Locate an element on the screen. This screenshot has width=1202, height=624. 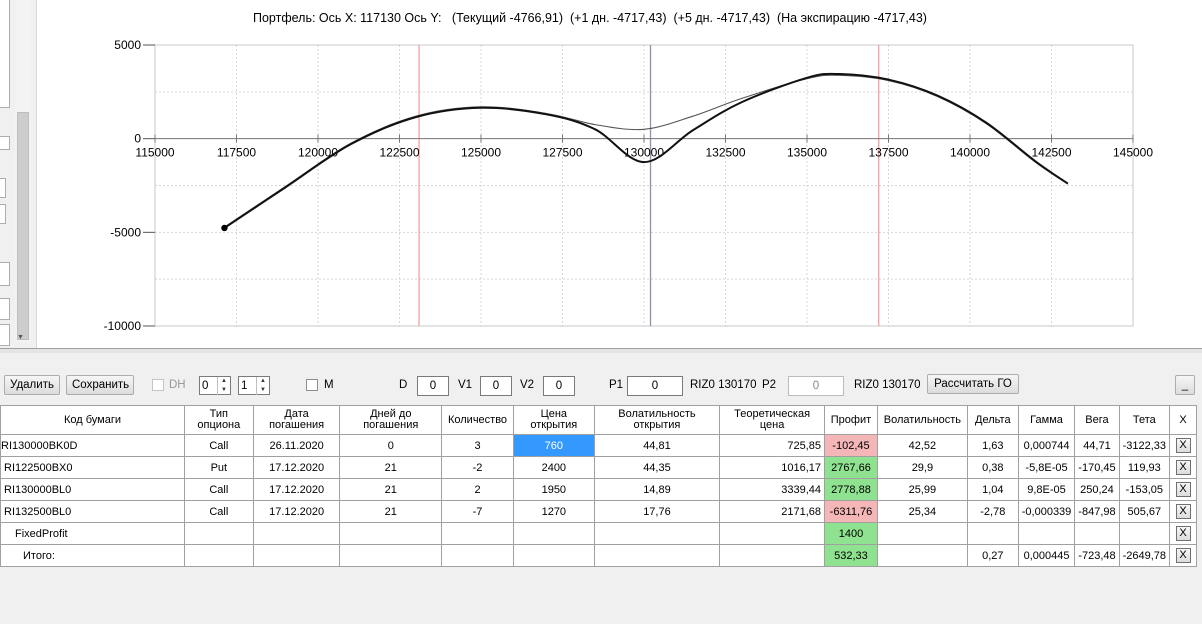
cell-vol: 42,52 is located at coordinates (922, 445).